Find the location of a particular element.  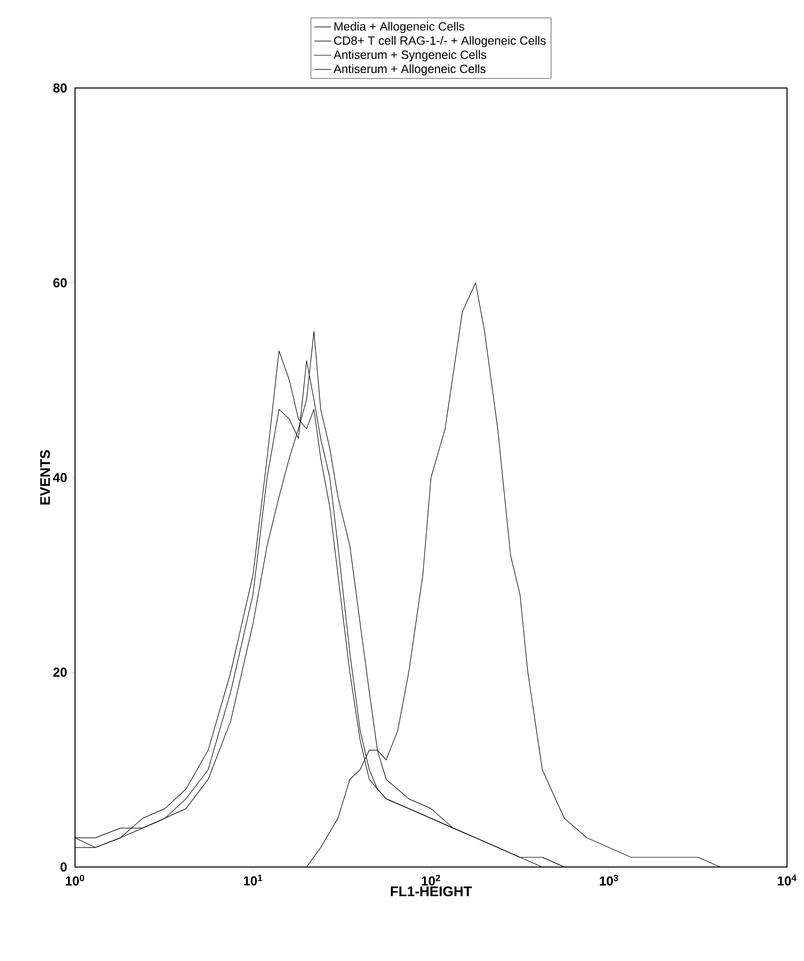

x-tick-label: 10$^{1}$ is located at coordinates (253, 880).